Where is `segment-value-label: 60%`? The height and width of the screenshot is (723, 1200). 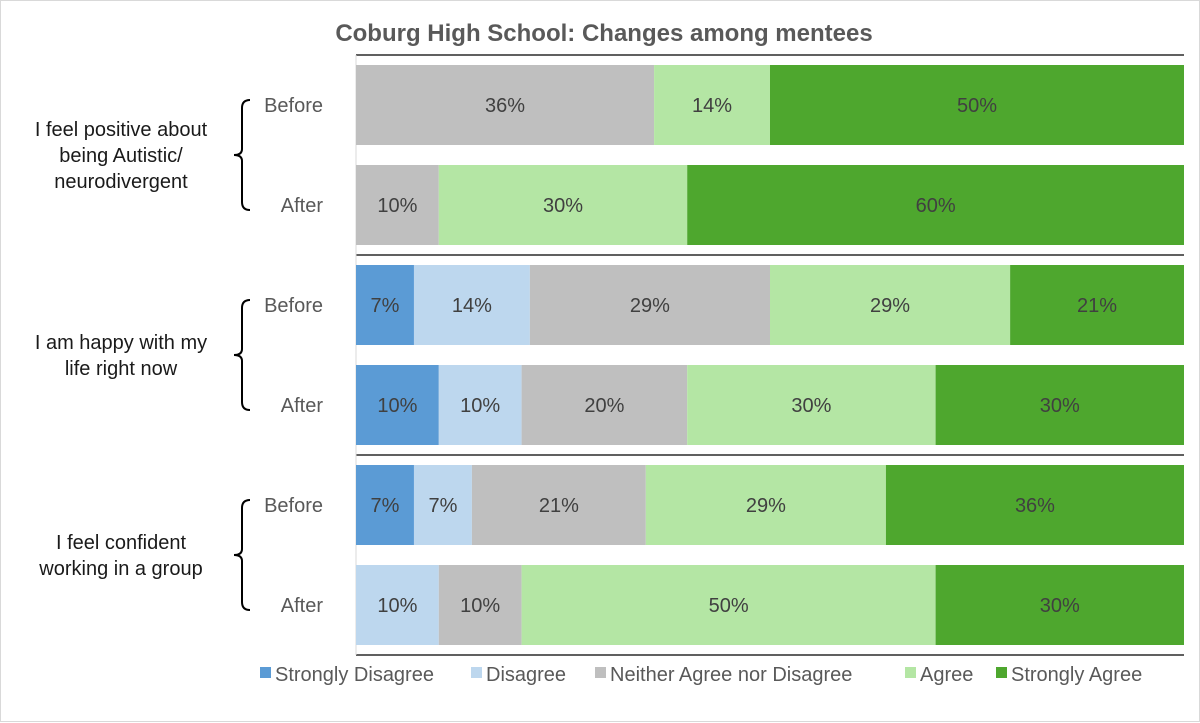 segment-value-label: 60% is located at coordinates (936, 206).